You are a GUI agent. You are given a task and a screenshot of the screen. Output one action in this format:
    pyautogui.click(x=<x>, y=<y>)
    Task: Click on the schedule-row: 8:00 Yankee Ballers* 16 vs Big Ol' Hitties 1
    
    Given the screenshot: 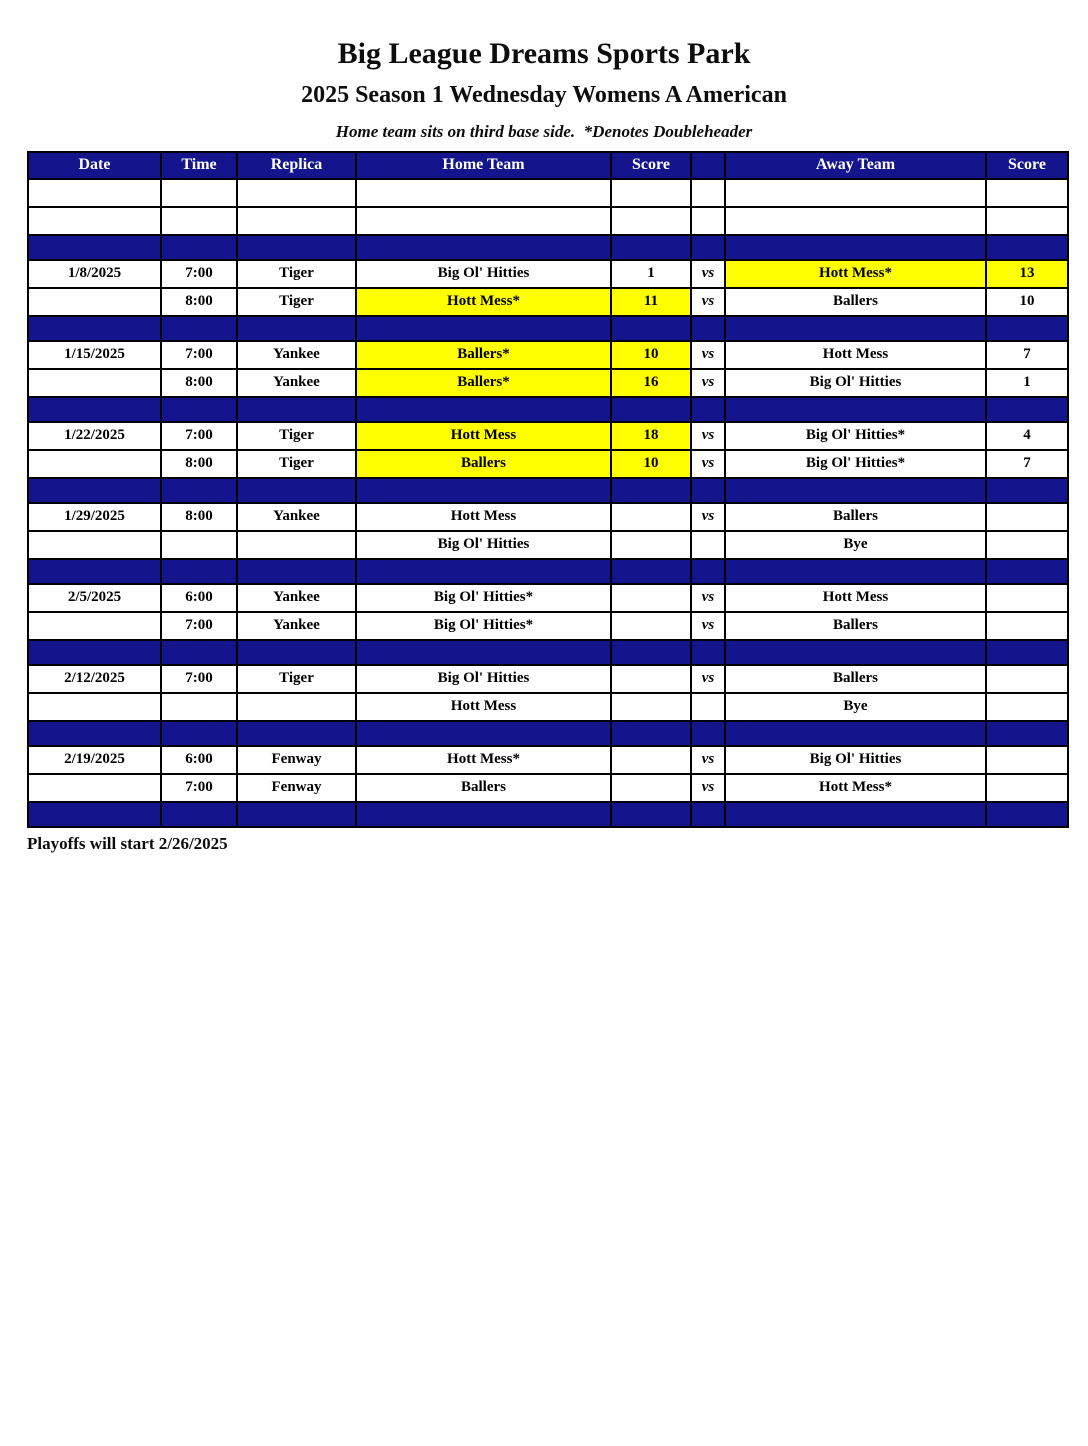 What is the action you would take?
    pyautogui.click(x=548, y=382)
    